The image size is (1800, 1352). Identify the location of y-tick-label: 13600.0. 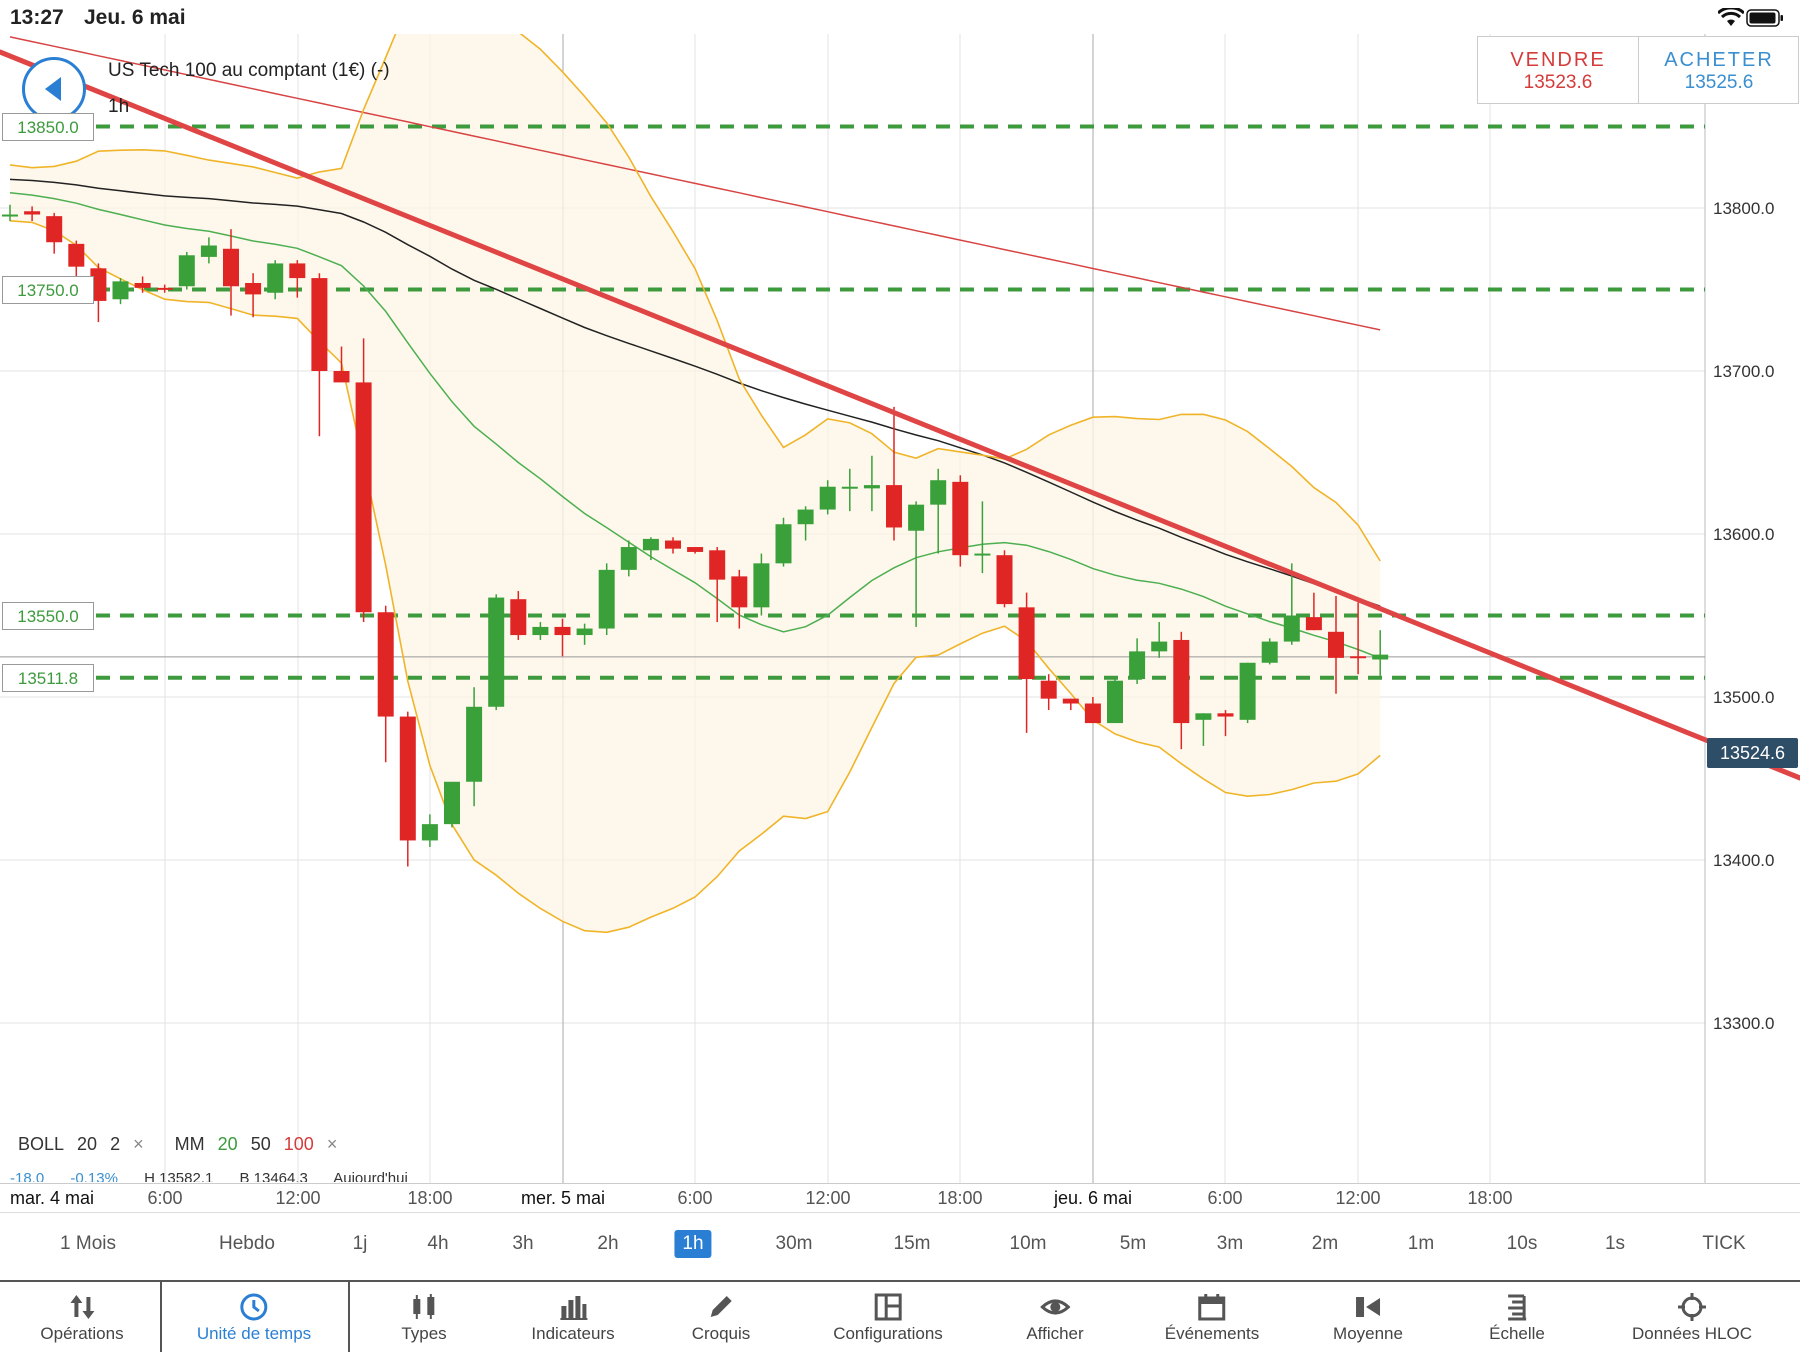
(1743, 534).